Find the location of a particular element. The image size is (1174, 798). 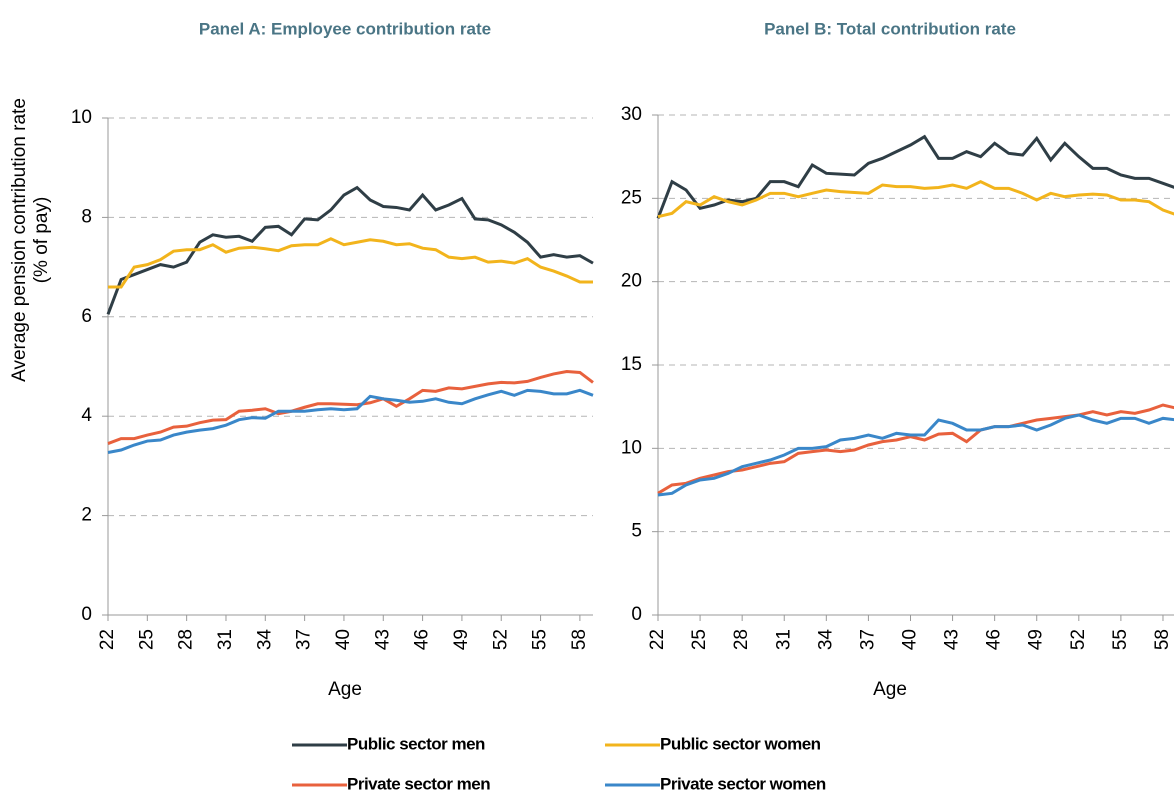

panel-title: Panel A: Employee contribution rate is located at coordinates (345, 28).